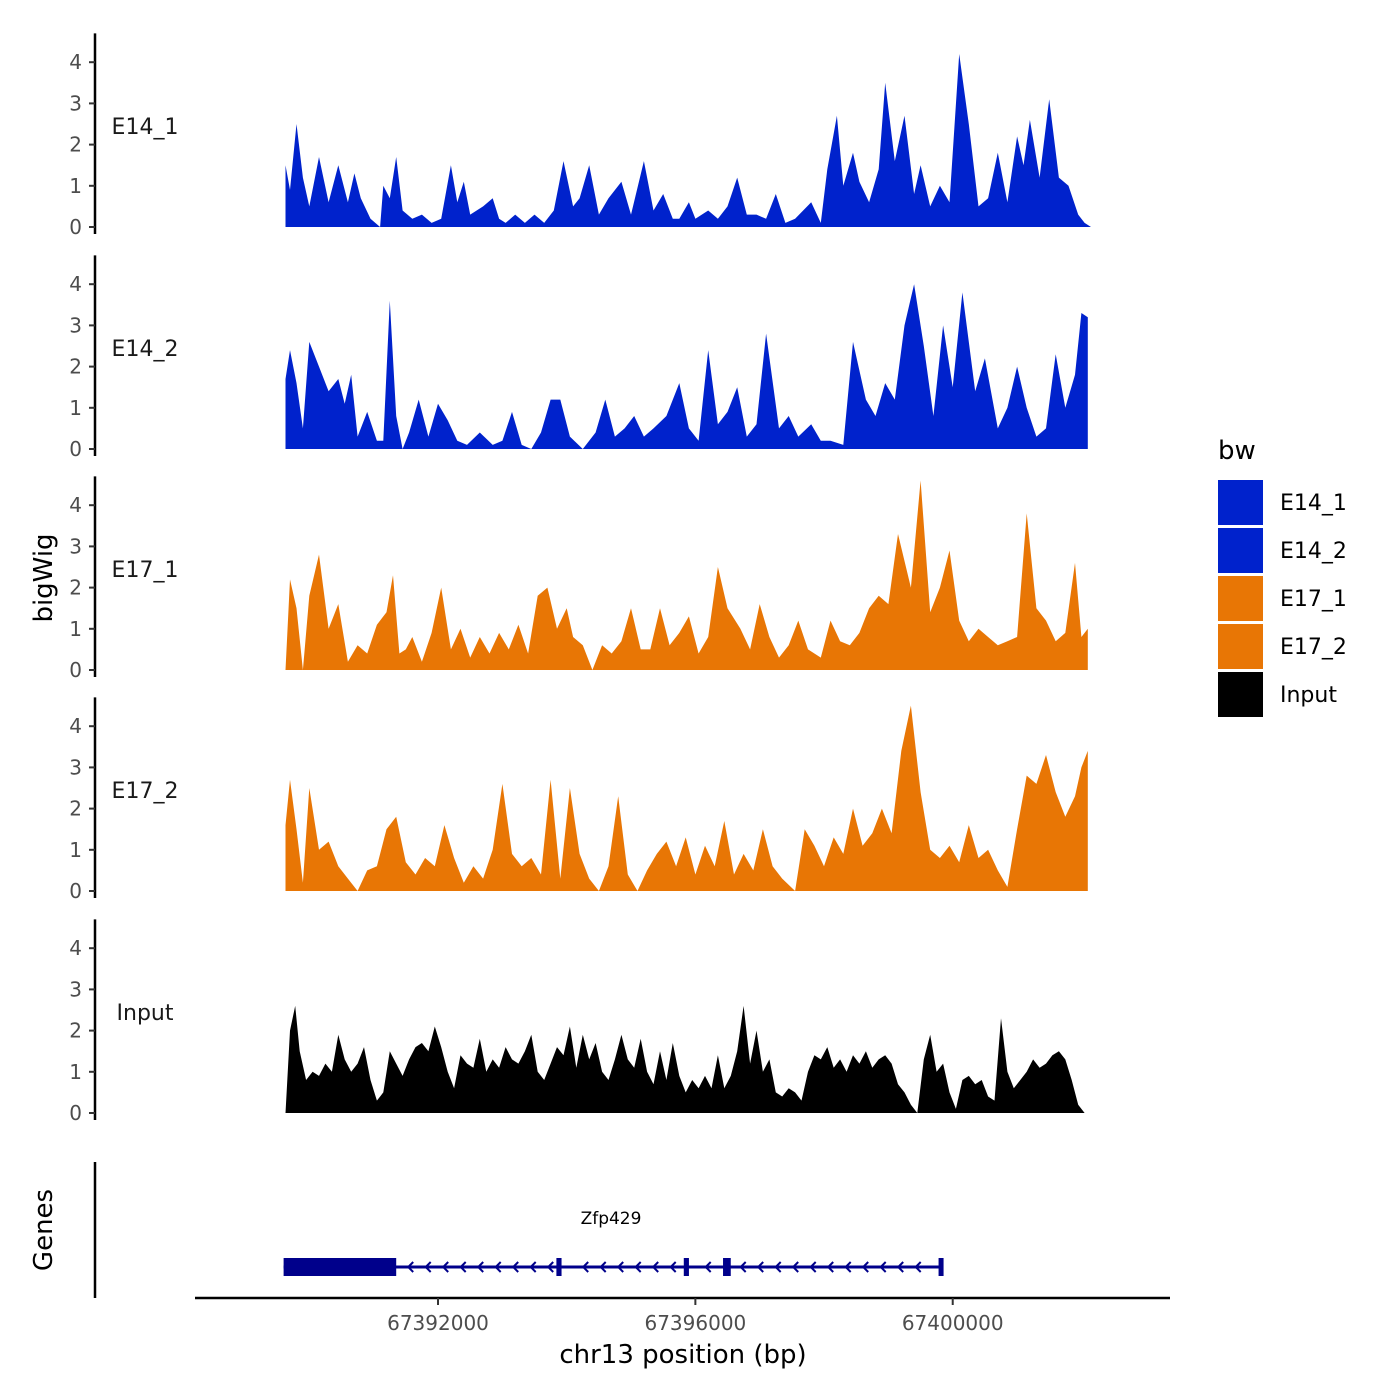 The height and width of the screenshot is (1400, 1400). I want to click on track-label: E17_1, so click(145, 570).